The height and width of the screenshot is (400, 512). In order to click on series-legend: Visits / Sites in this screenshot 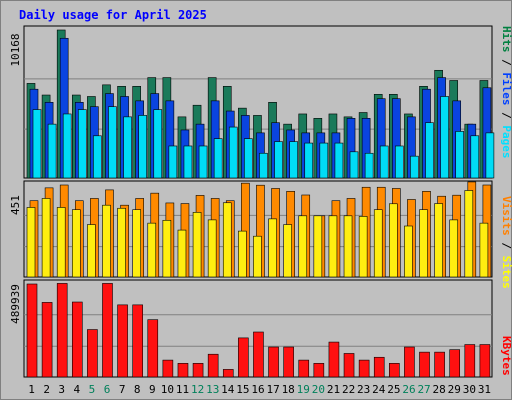, I will do `click(506, 242)`.